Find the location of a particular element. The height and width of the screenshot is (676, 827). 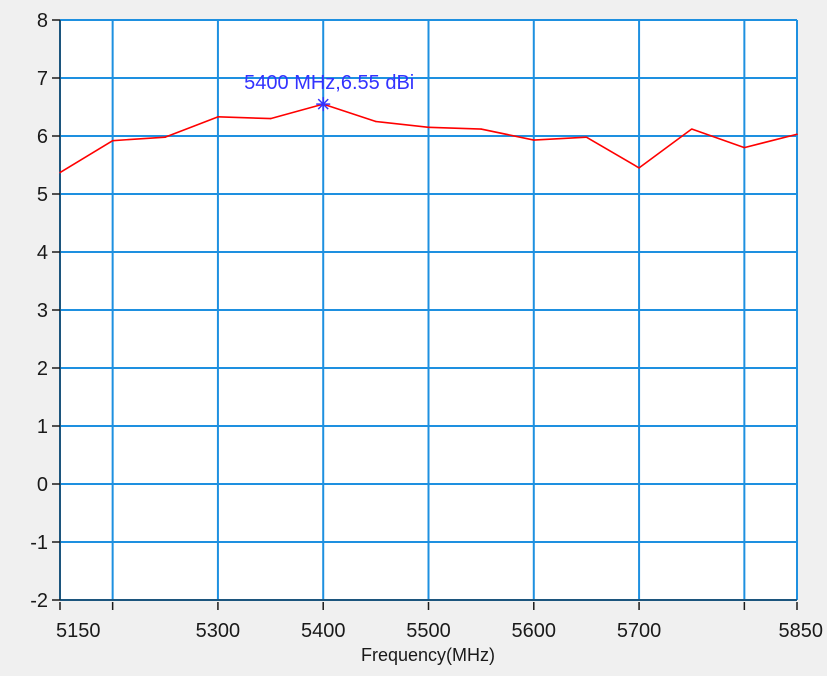

peak-marker is located at coordinates (323, 104).